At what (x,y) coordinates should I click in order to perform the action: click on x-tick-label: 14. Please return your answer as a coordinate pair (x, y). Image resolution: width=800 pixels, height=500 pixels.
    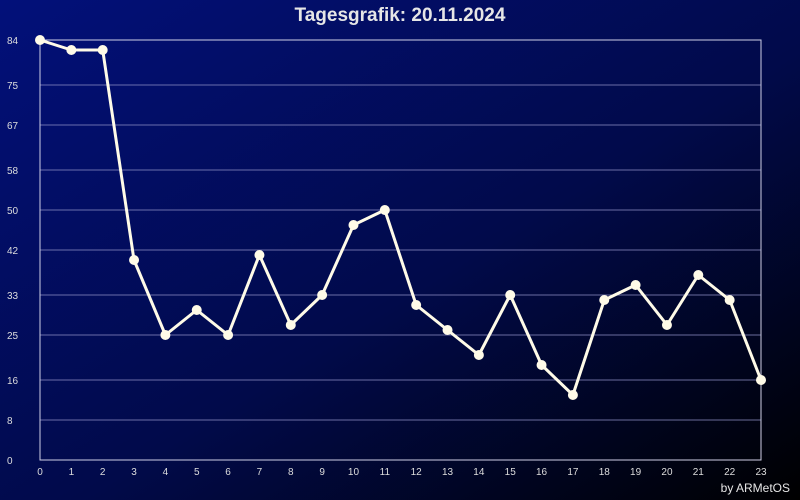
    Looking at the image, I should click on (479, 472).